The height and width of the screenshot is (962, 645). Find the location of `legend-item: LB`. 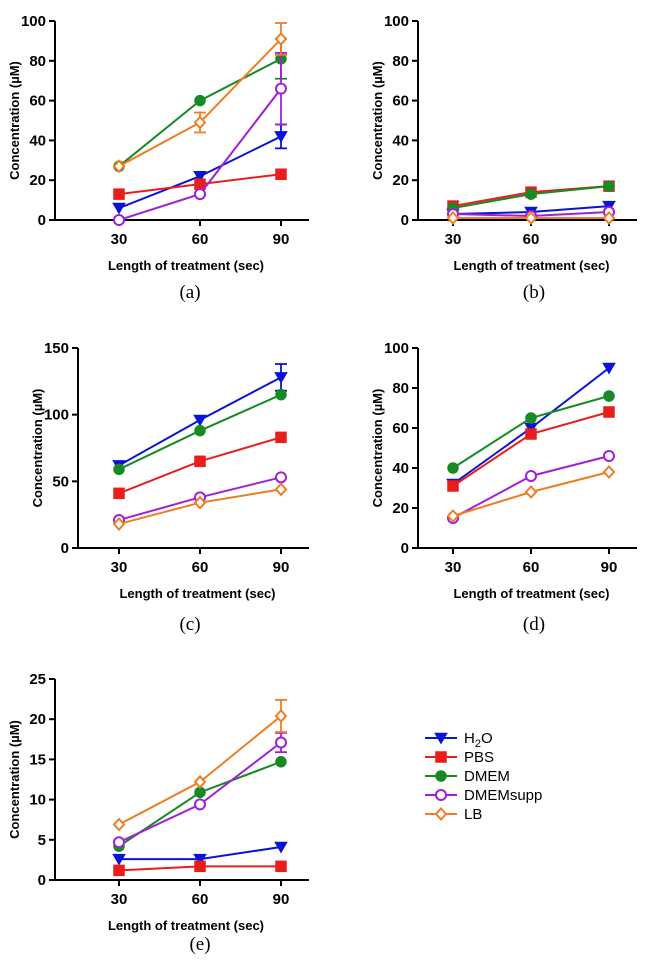

legend-item: LB is located at coordinates (453, 814).